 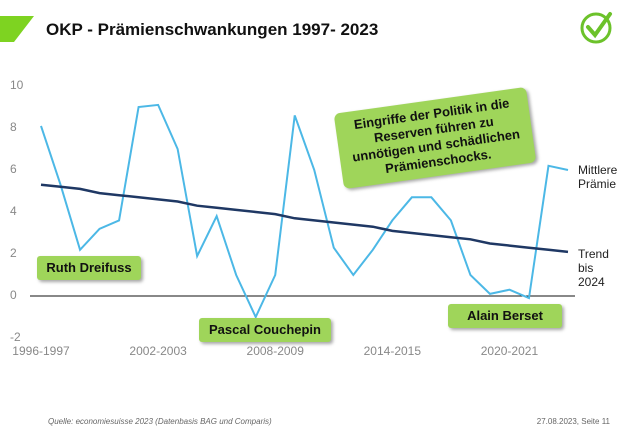 What do you see at coordinates (89, 268) in the screenshot?
I see `annotation: Ruth Dreifuss` at bounding box center [89, 268].